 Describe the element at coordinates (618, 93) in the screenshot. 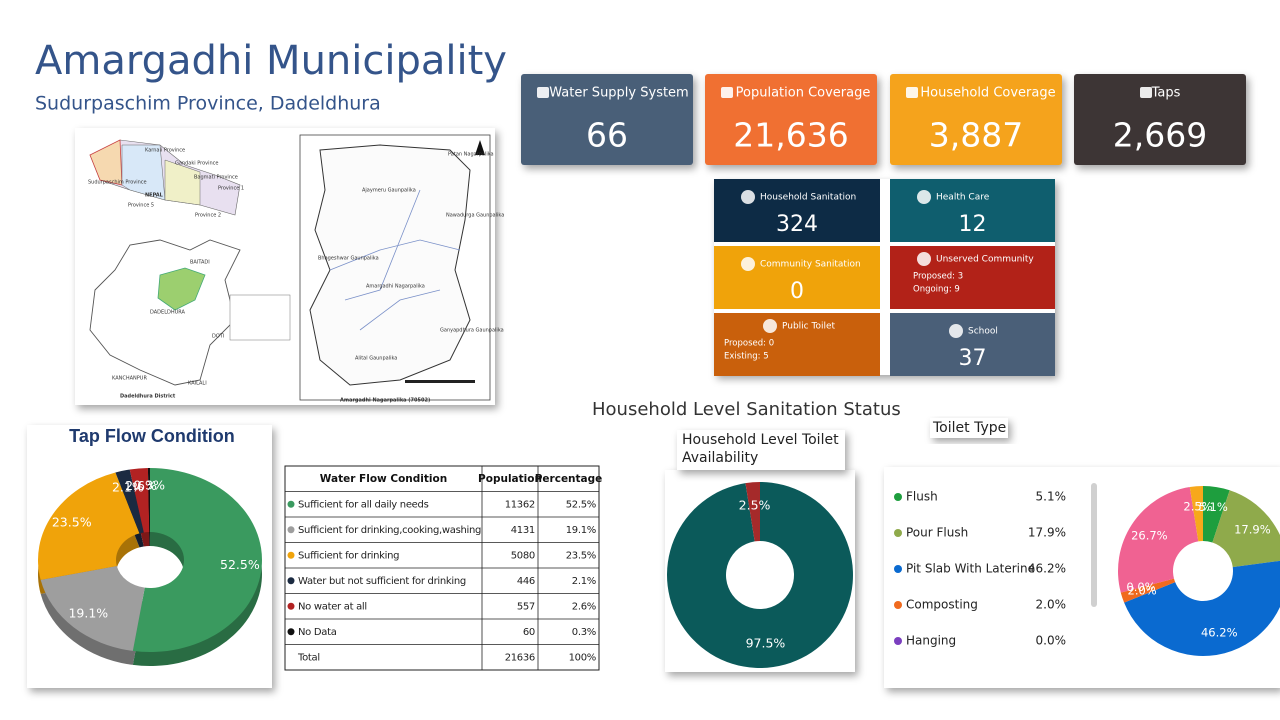

I see `kpi-label: Water Supply System` at that location.